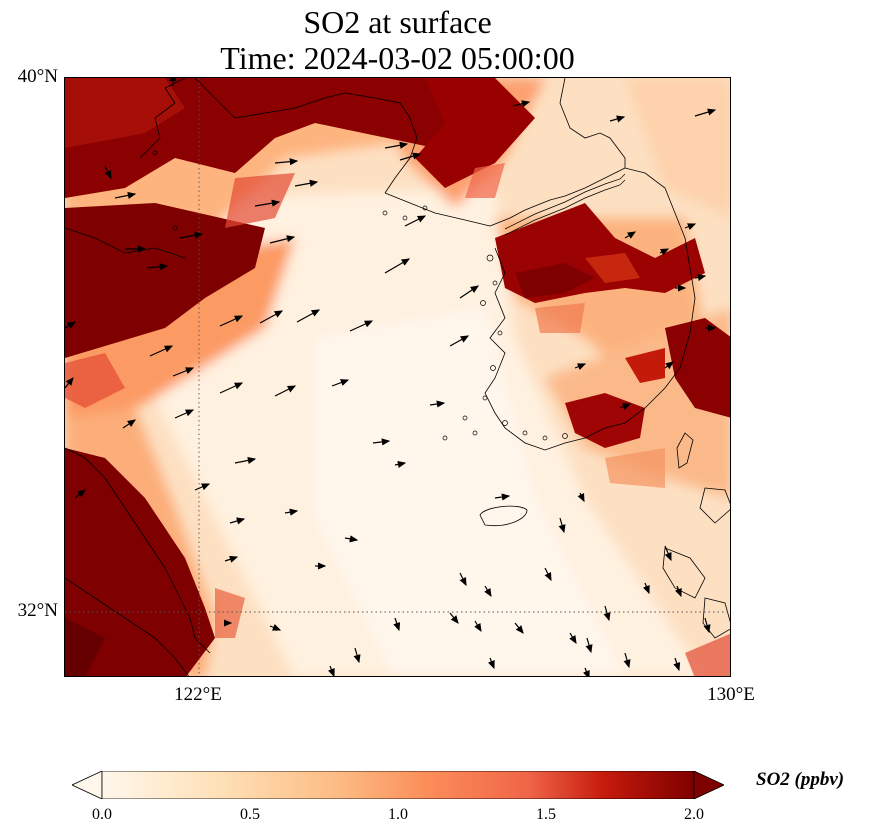 Image resolution: width=875 pixels, height=836 pixels. Describe the element at coordinates (37, 76) in the screenshot. I see `lat-tick-40: 40°N` at that location.